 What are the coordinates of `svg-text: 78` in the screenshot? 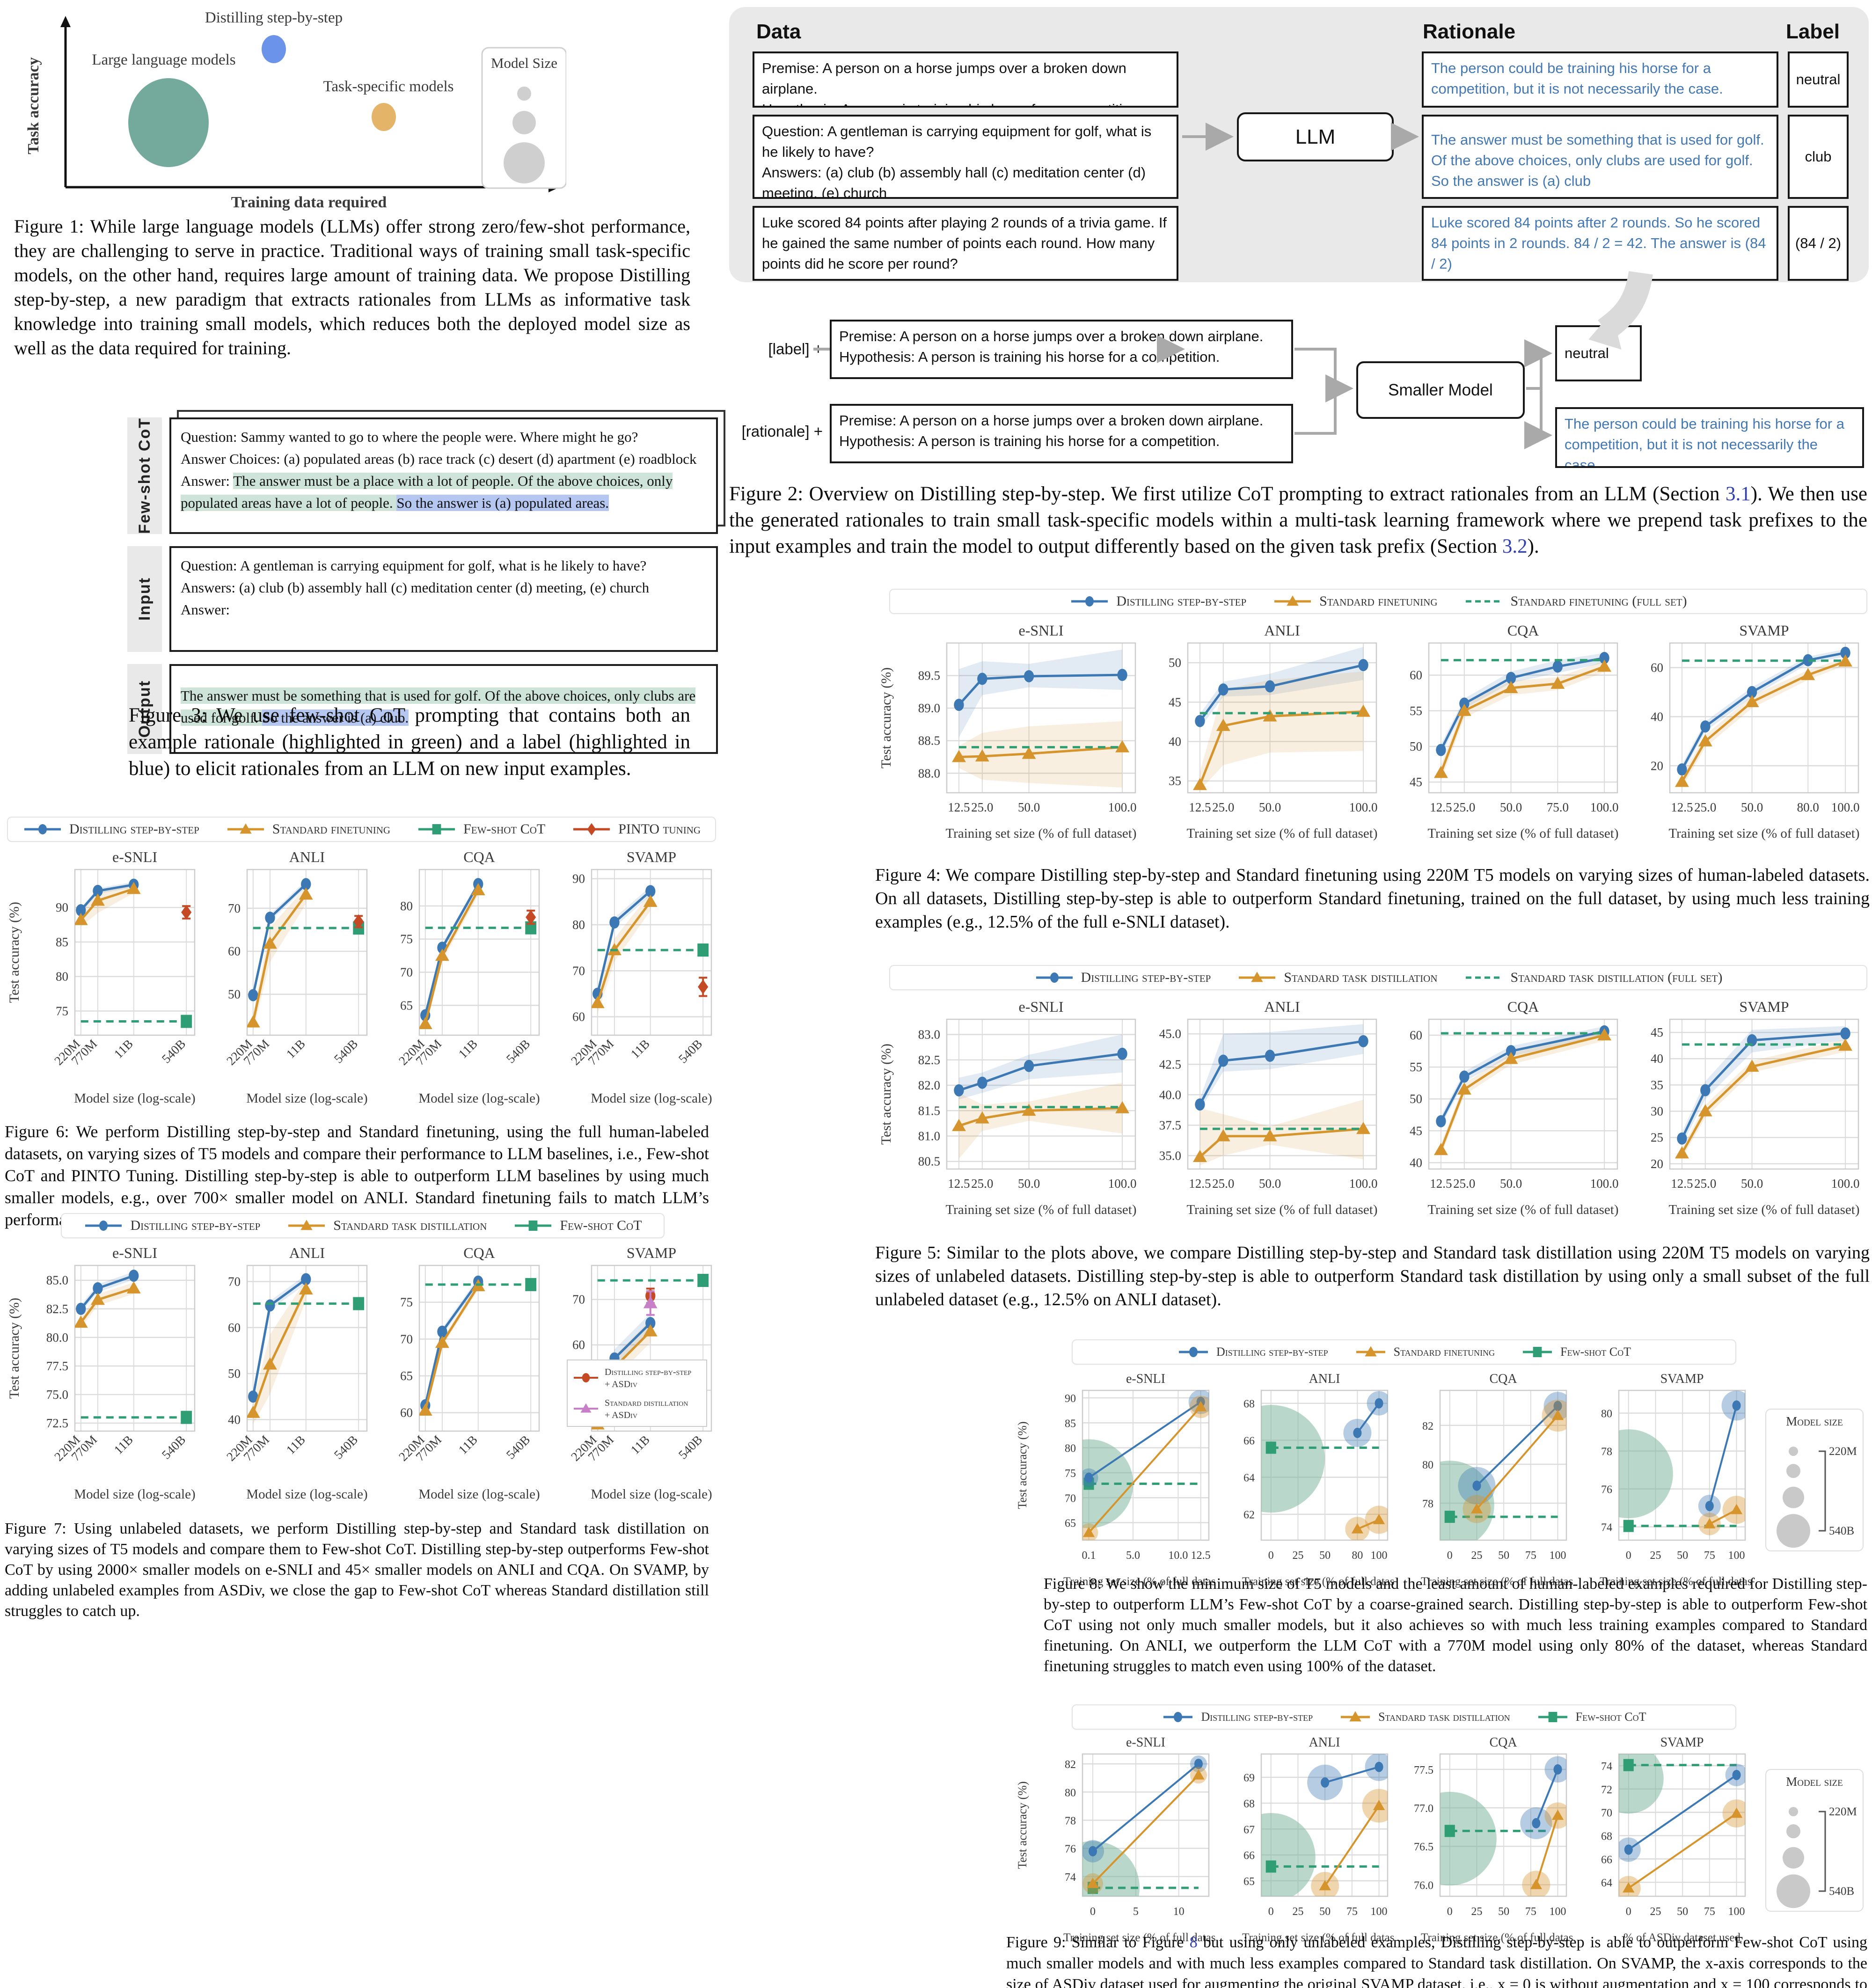 It's located at (1606, 1452).